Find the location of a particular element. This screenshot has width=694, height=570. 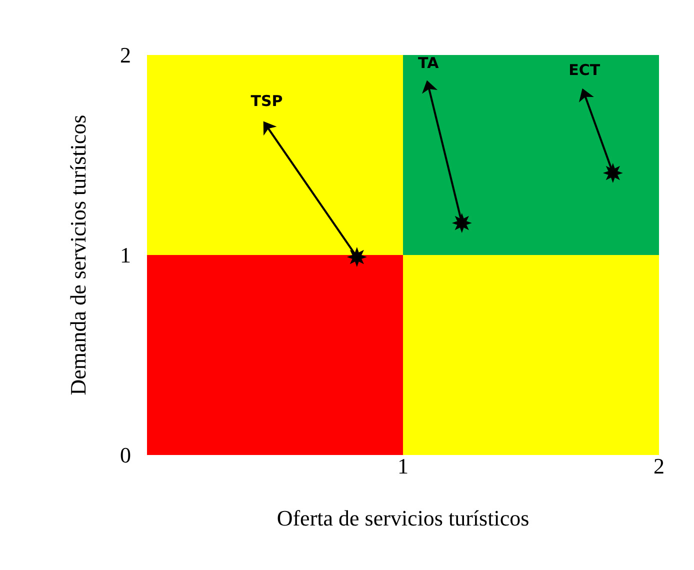

y-tick-label: 0 is located at coordinates (125, 455).